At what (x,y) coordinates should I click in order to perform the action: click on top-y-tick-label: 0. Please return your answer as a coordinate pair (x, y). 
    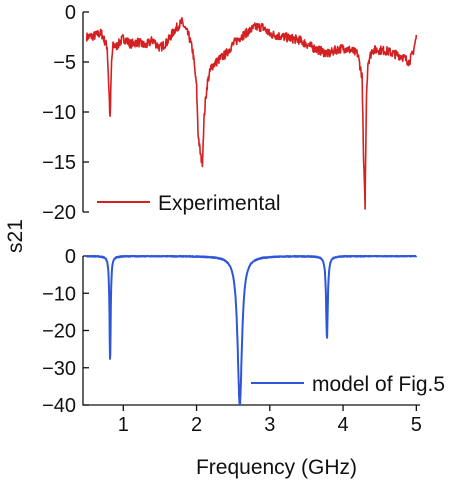
    Looking at the image, I should click on (70, 13).